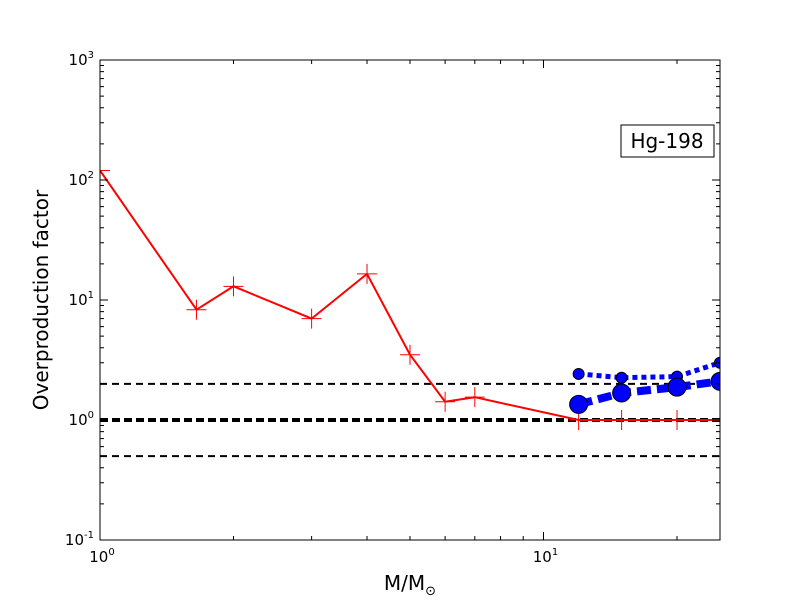  Describe the element at coordinates (81, 419) in the screenshot. I see `y-tick-label-1: 10⁰` at that location.